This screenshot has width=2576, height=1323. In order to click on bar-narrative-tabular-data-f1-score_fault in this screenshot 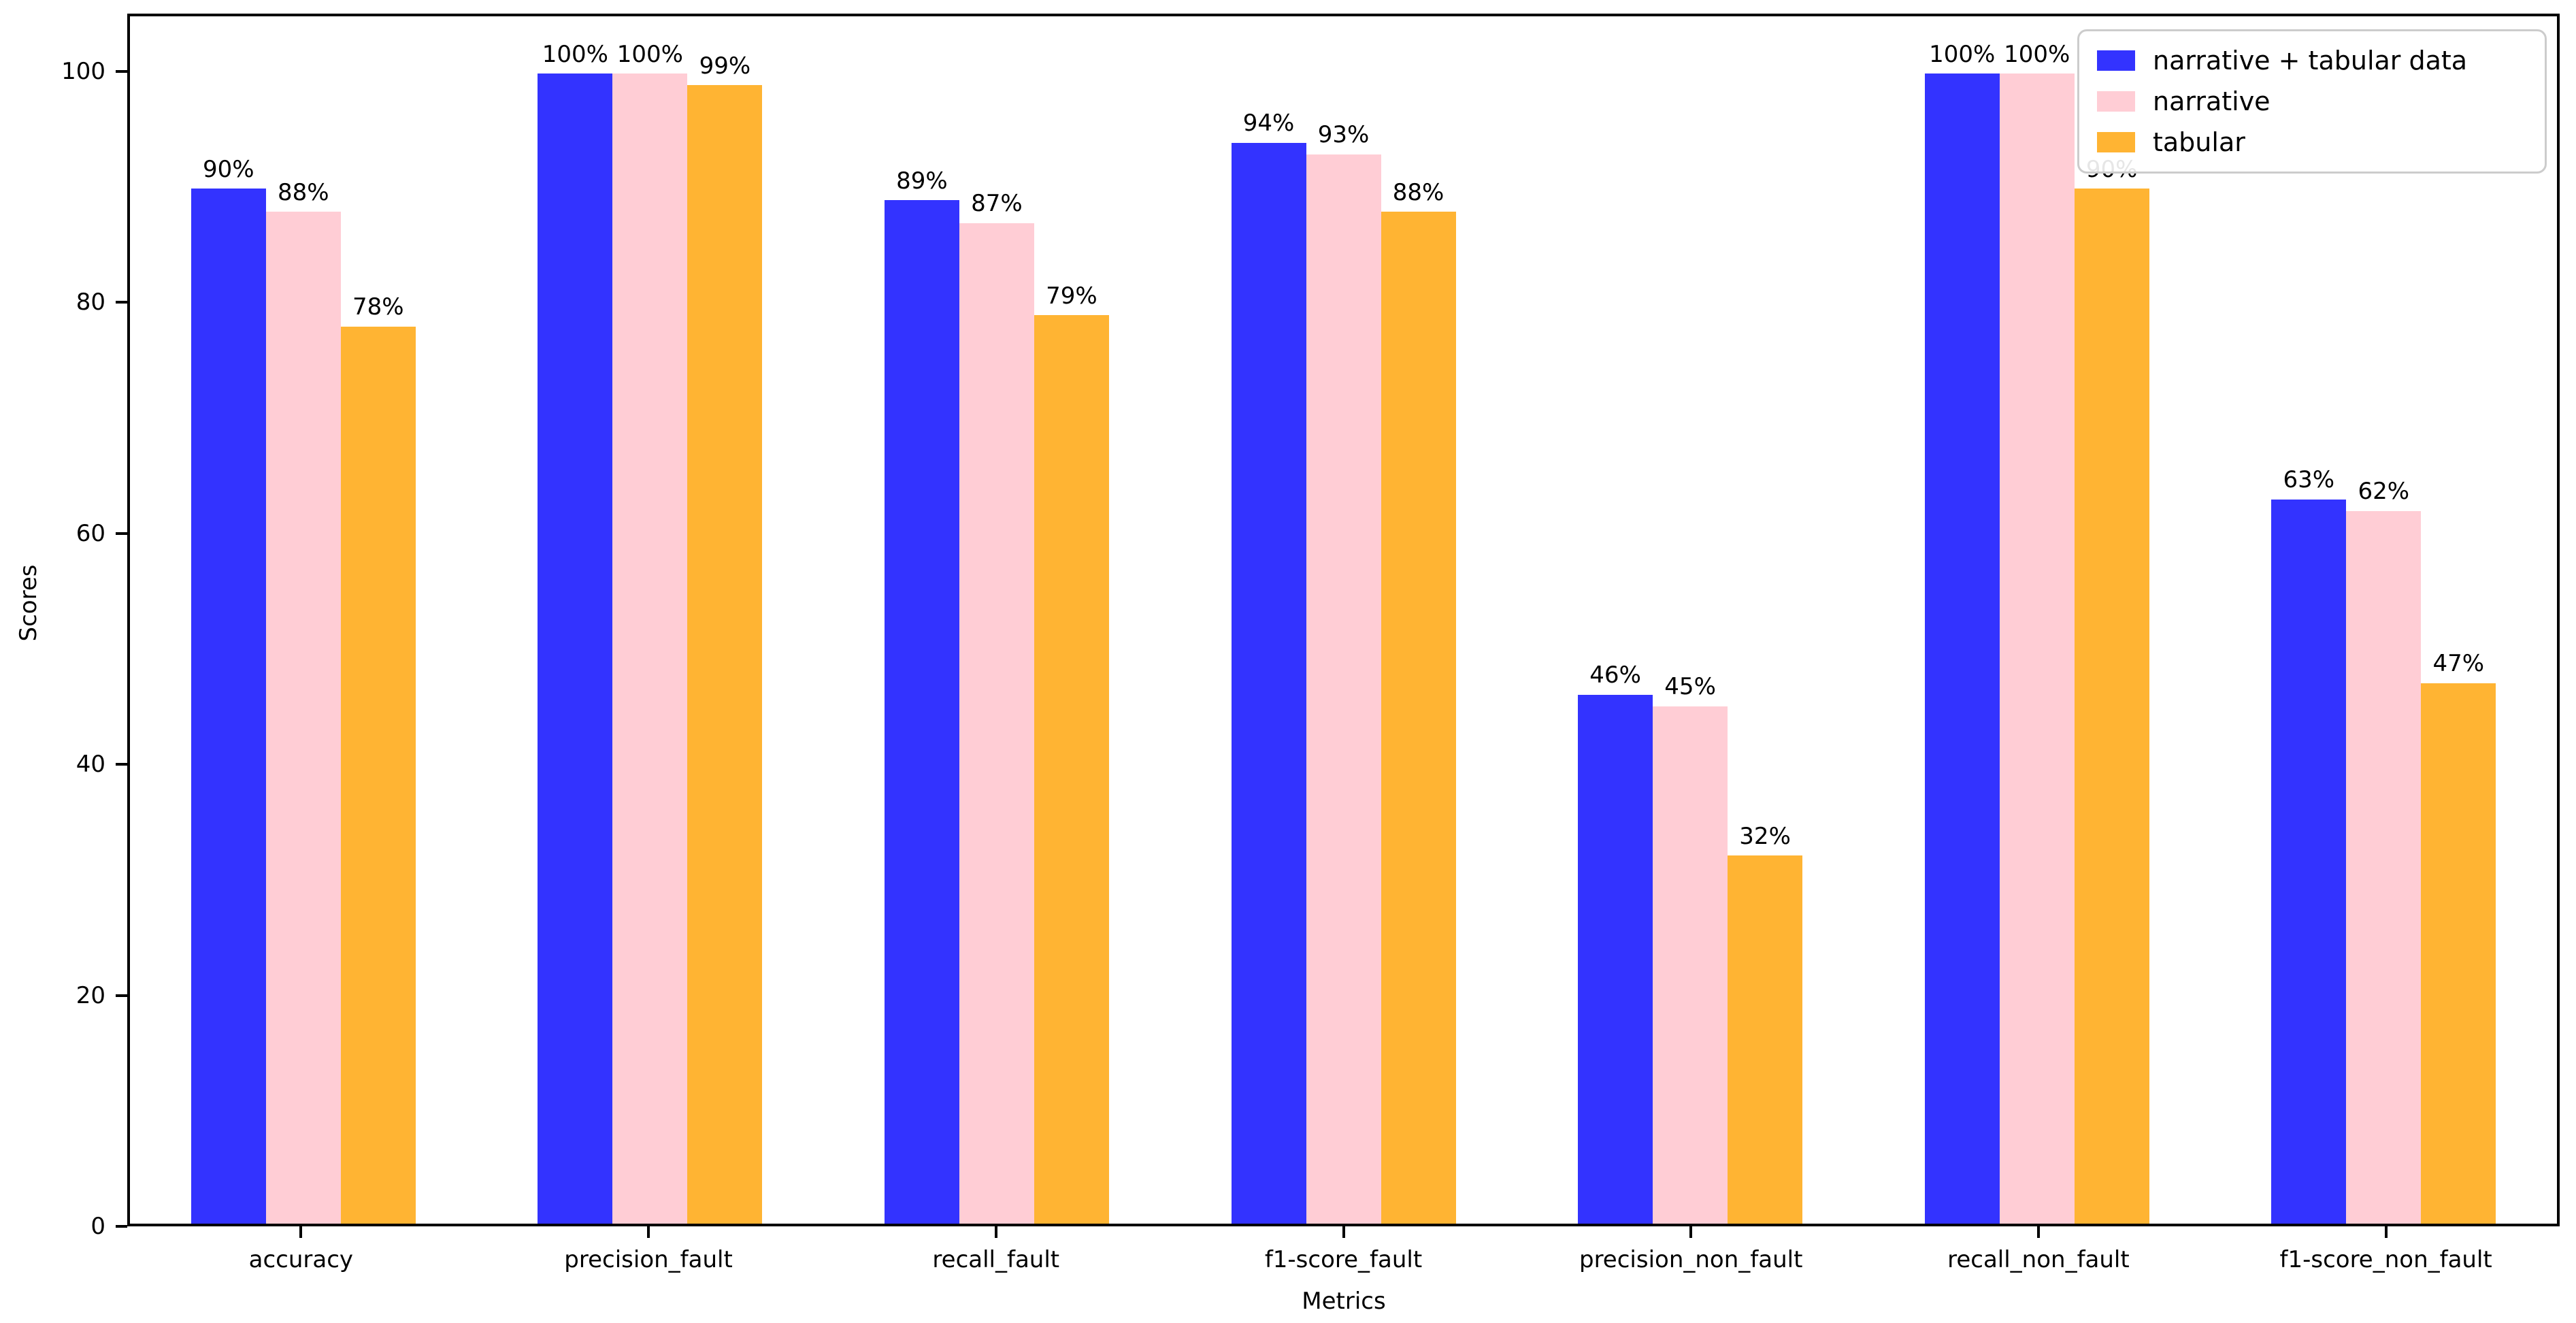, I will do `click(1269, 683)`.